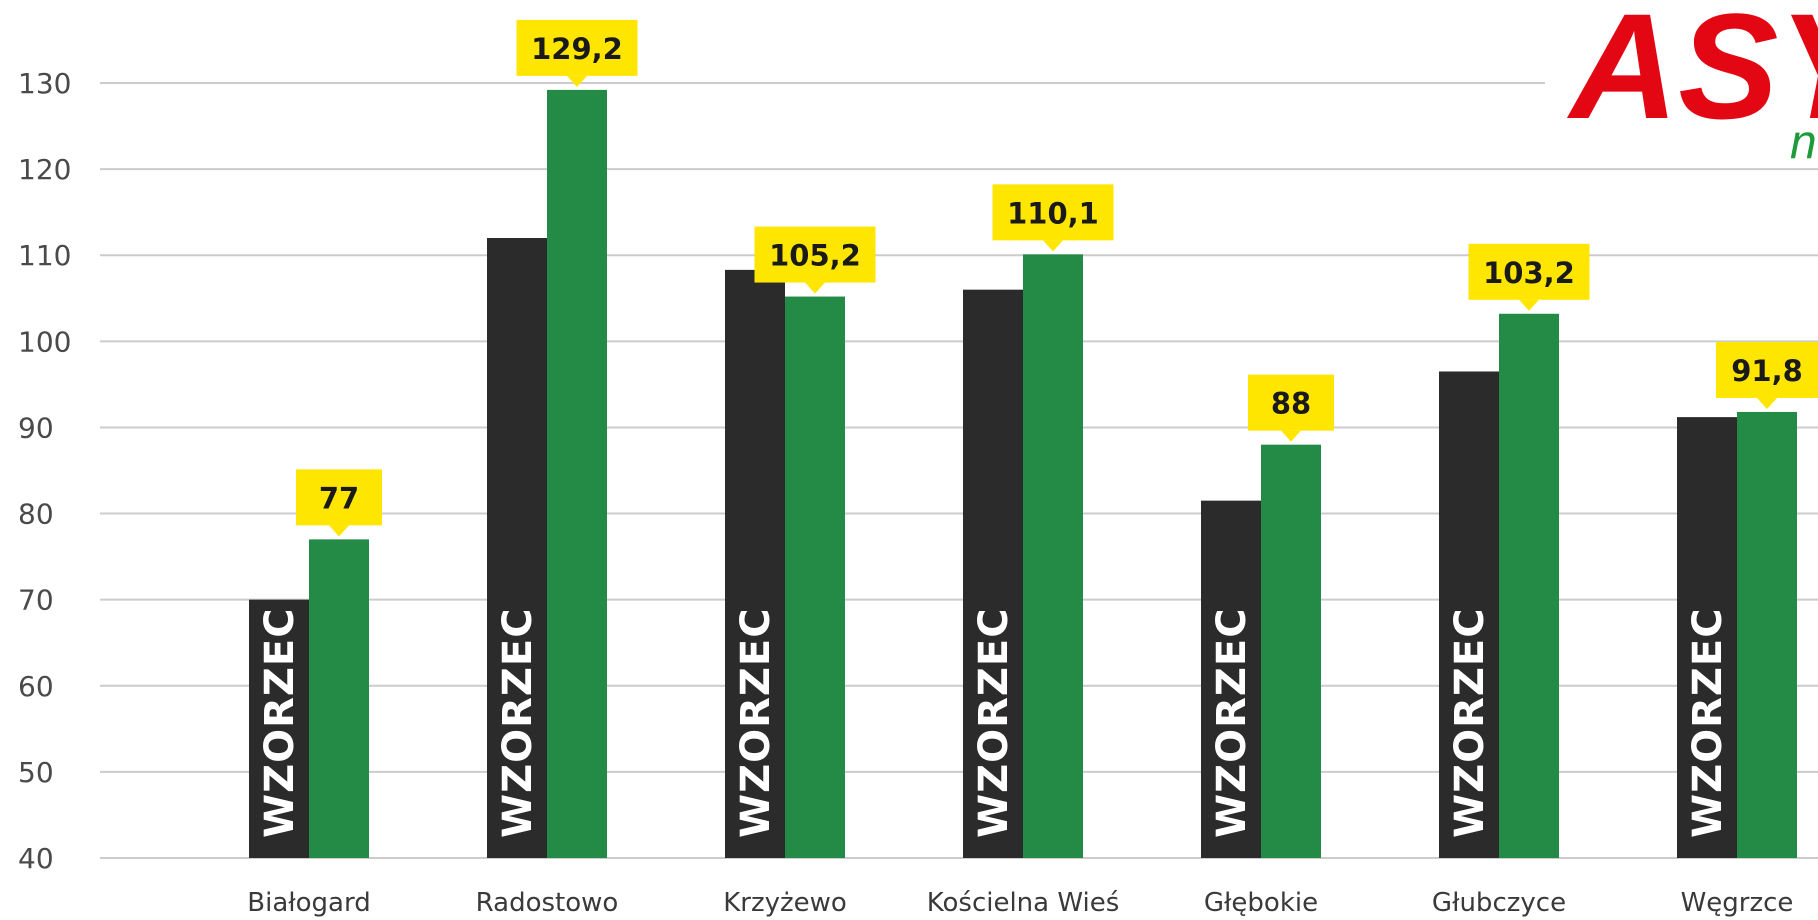  I want to click on value-callout: 129,2, so click(577, 53).